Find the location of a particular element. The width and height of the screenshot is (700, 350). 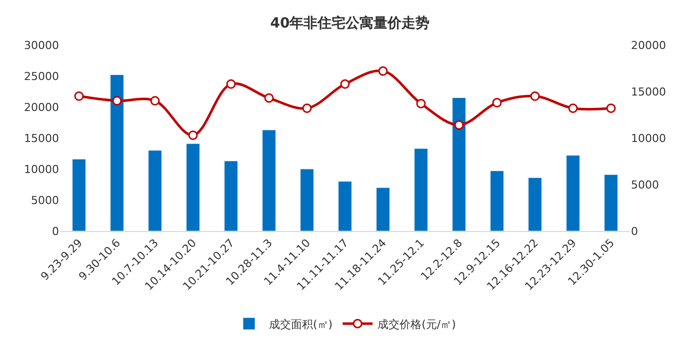

y2-tick-label: 20000 is located at coordinates (648, 45).